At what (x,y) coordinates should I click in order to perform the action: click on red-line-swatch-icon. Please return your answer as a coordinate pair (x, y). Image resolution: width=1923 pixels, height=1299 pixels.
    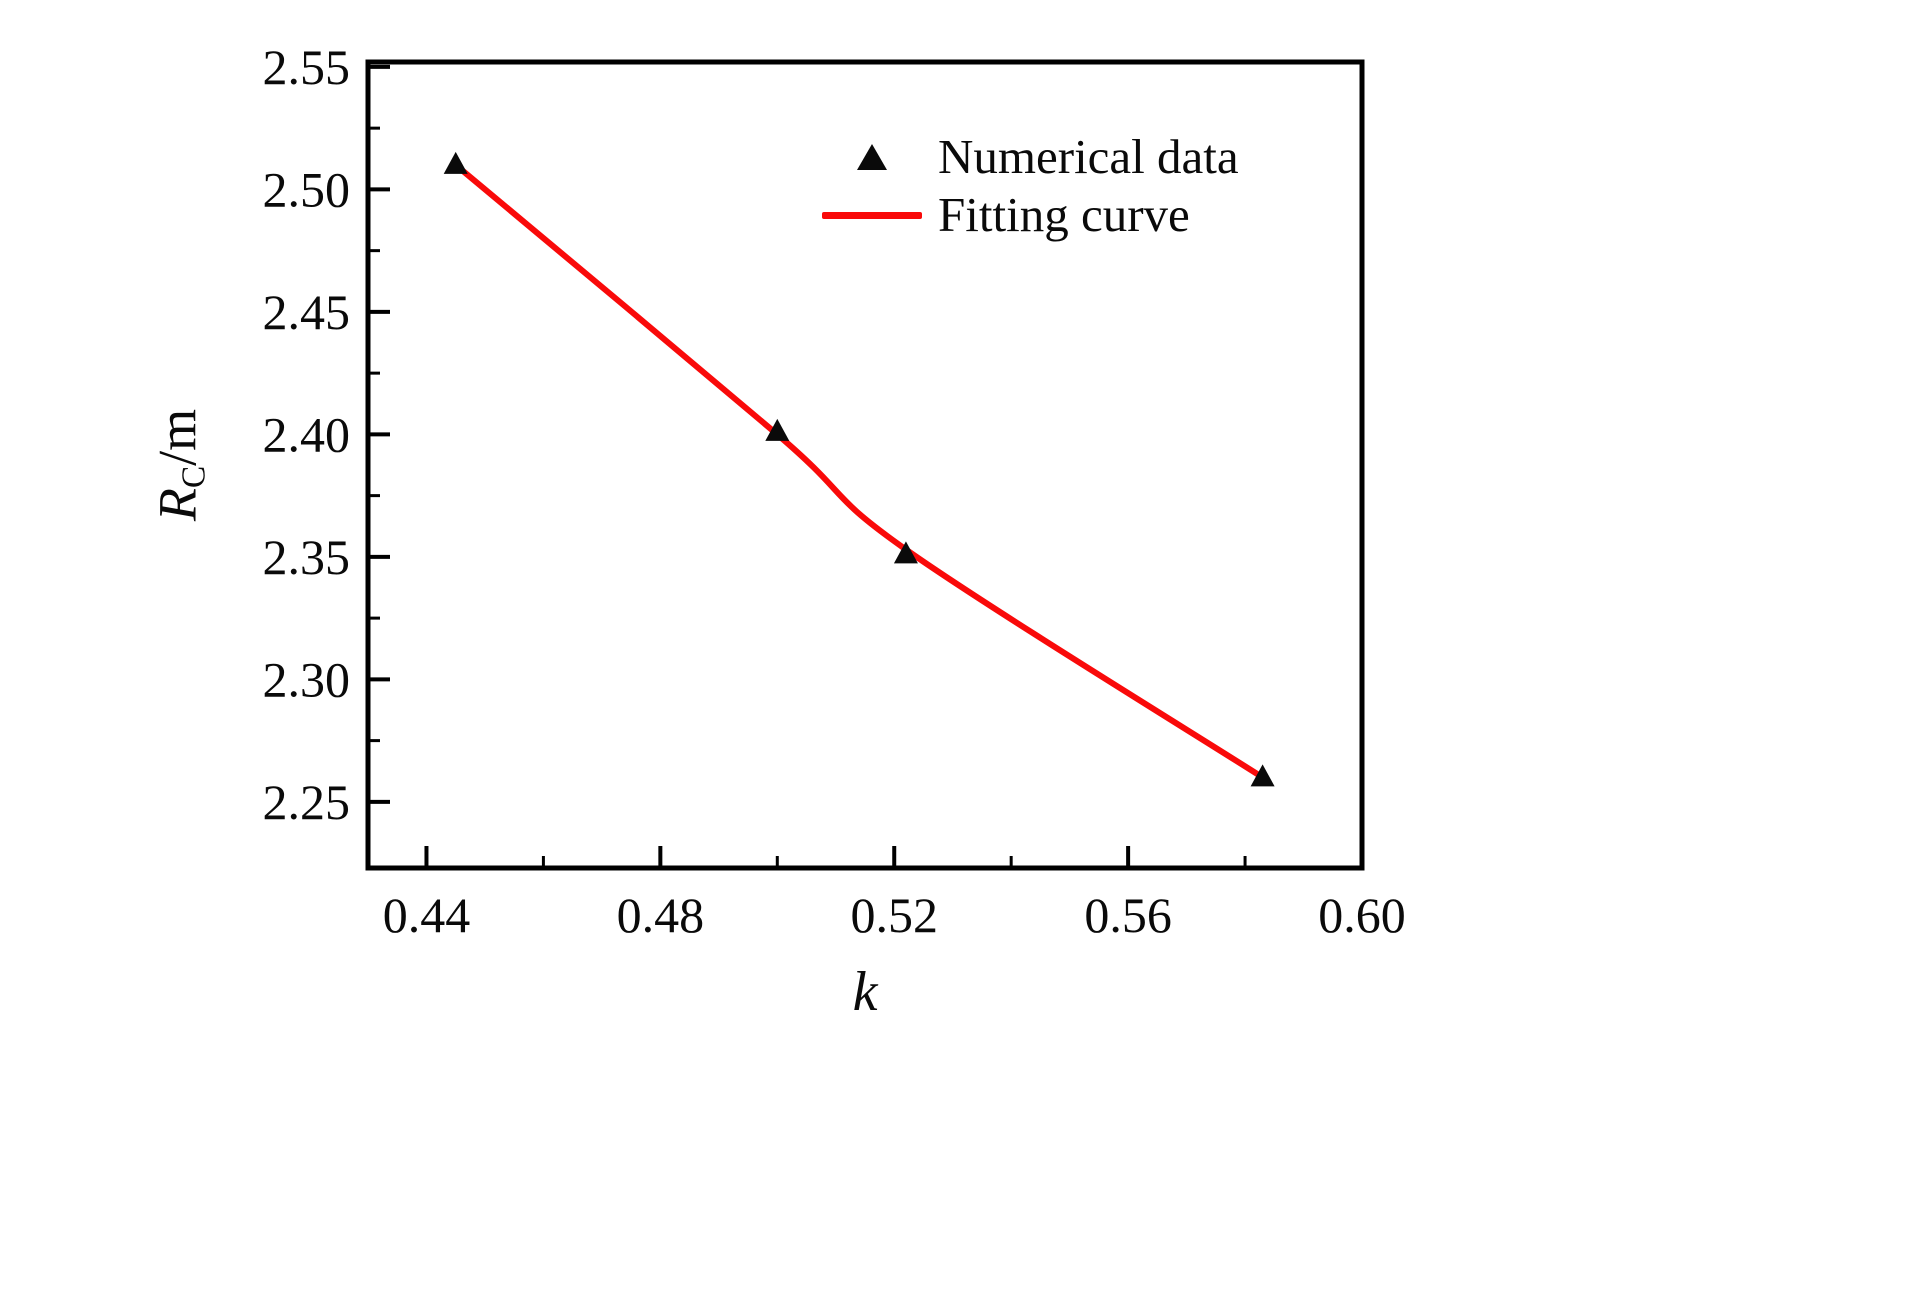
    Looking at the image, I should click on (872, 215).